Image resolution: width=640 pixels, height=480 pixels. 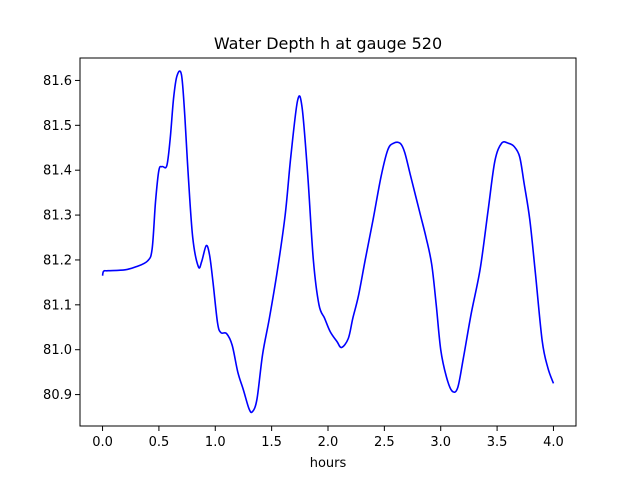 What do you see at coordinates (57, 171) in the screenshot?
I see `y-tick-label: 81.4` at bounding box center [57, 171].